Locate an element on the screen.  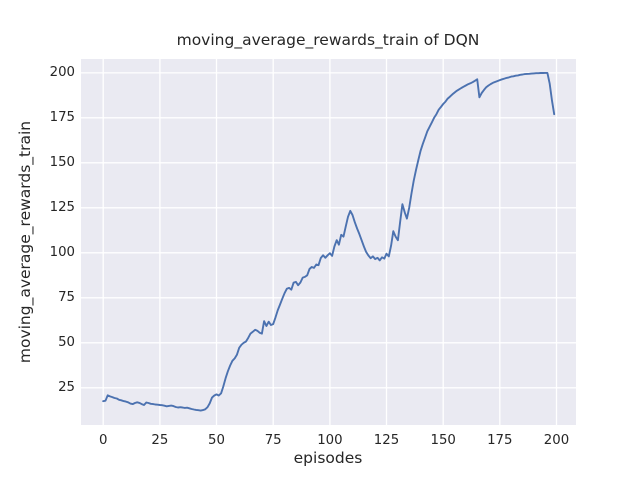
x-tick-label: 150 is located at coordinates (443, 440).